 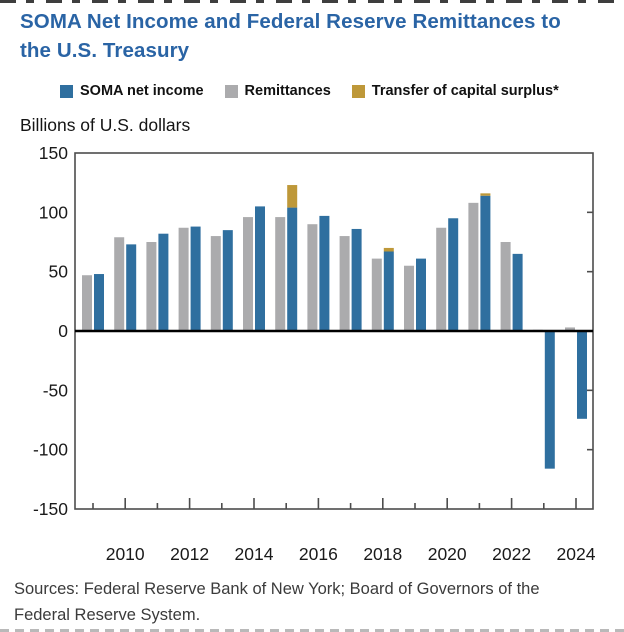 I want to click on remittances-swatch-icon, so click(x=231, y=91).